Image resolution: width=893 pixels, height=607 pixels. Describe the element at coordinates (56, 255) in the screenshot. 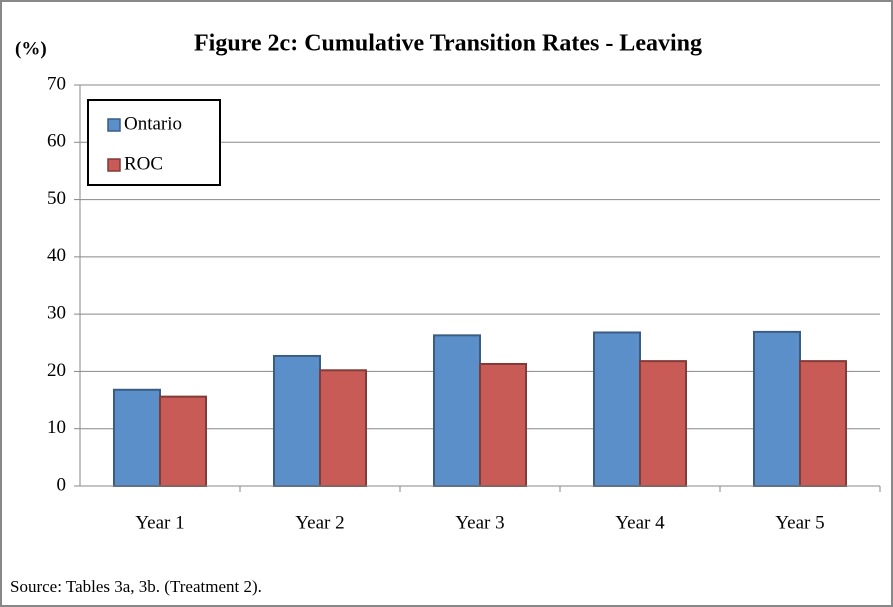

I see `y-tick-label: 40` at that location.